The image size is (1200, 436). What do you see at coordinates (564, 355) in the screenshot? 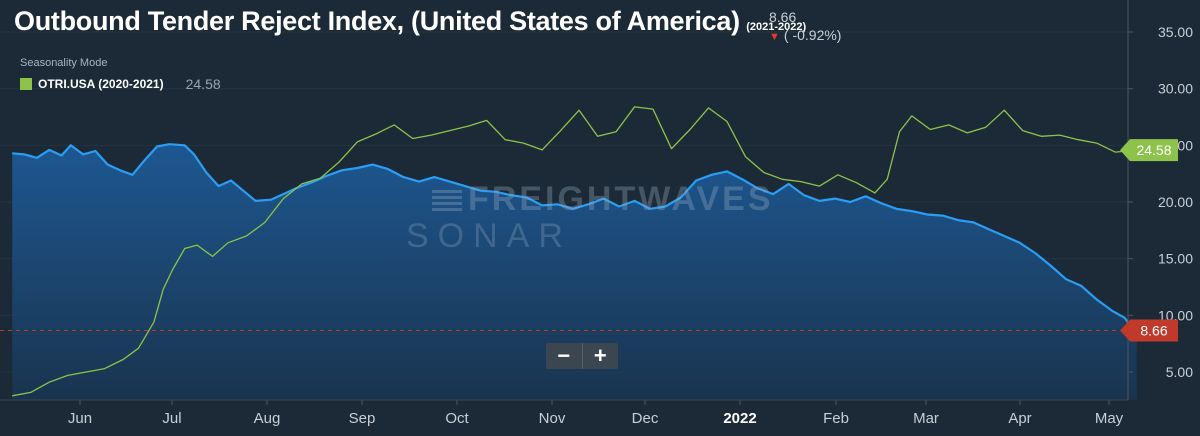
I see `zoom-out-button: −` at bounding box center [564, 355].